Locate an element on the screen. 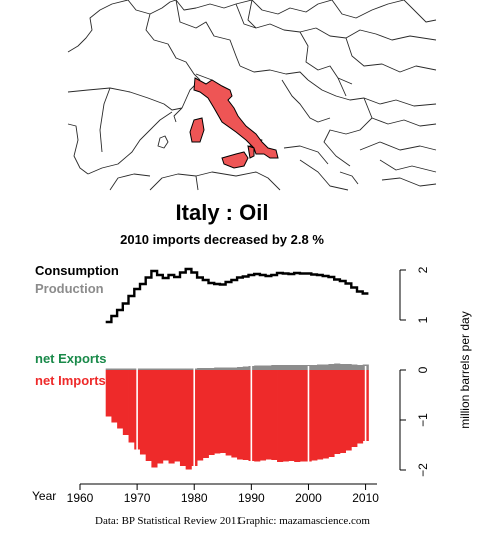 This screenshot has width=500, height=558. consumption-line is located at coordinates (237, 295).